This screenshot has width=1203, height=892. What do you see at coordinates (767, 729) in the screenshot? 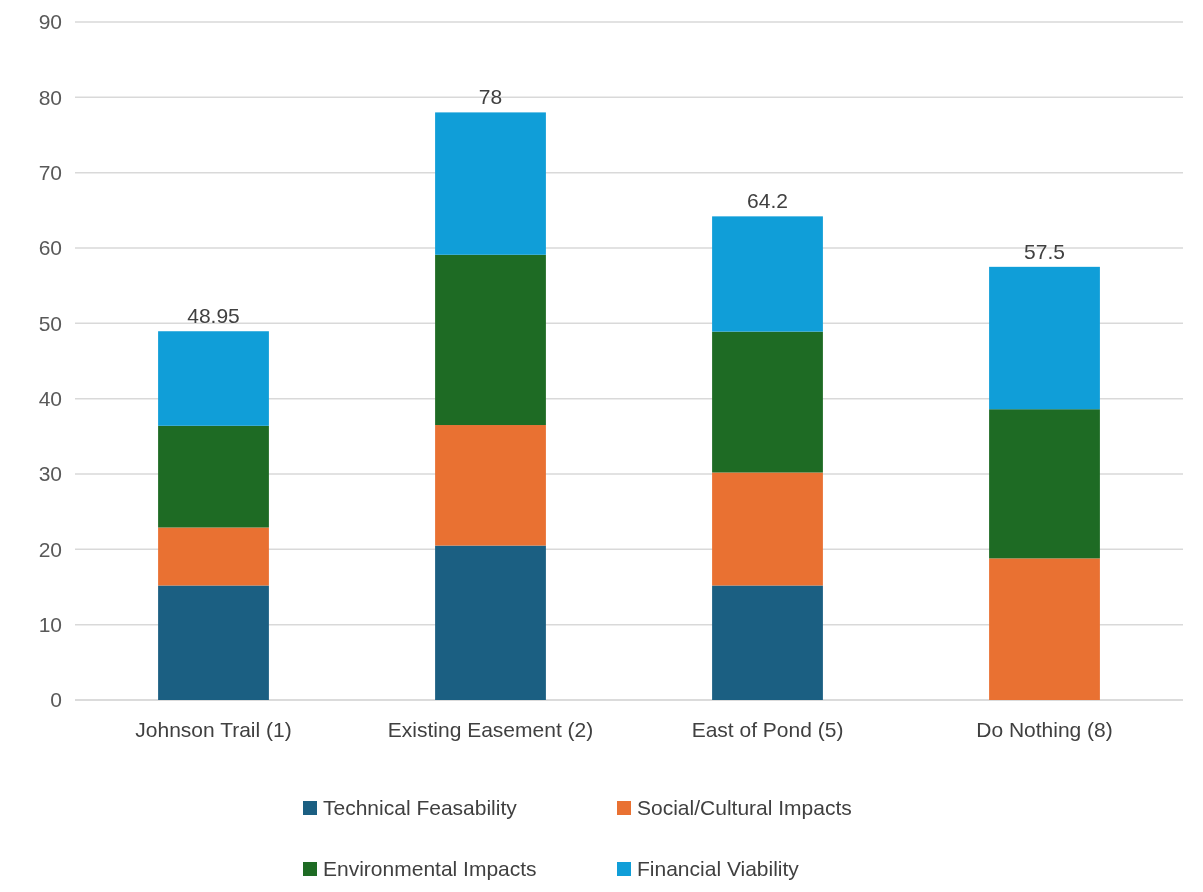
I see `x-tick-label: East of Pond (5)` at bounding box center [767, 729].